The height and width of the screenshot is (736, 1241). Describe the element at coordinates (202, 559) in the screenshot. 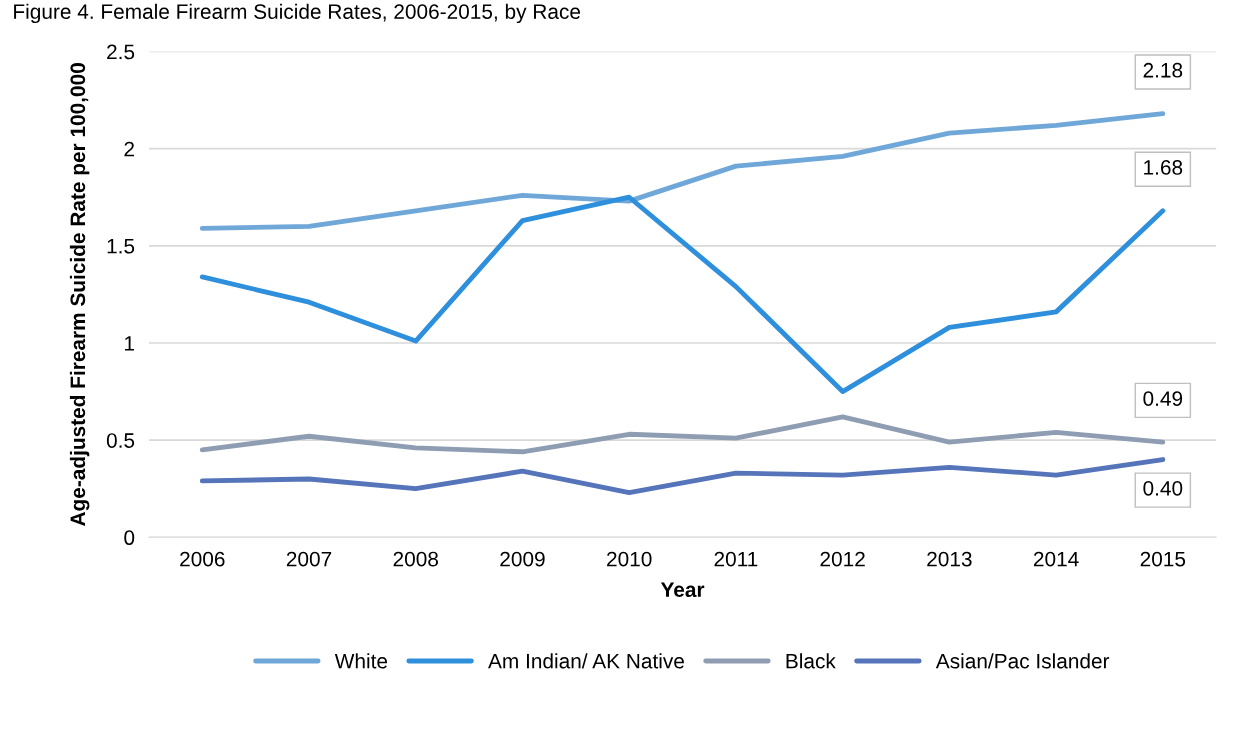

I see `x-tick-label: 2006` at that location.